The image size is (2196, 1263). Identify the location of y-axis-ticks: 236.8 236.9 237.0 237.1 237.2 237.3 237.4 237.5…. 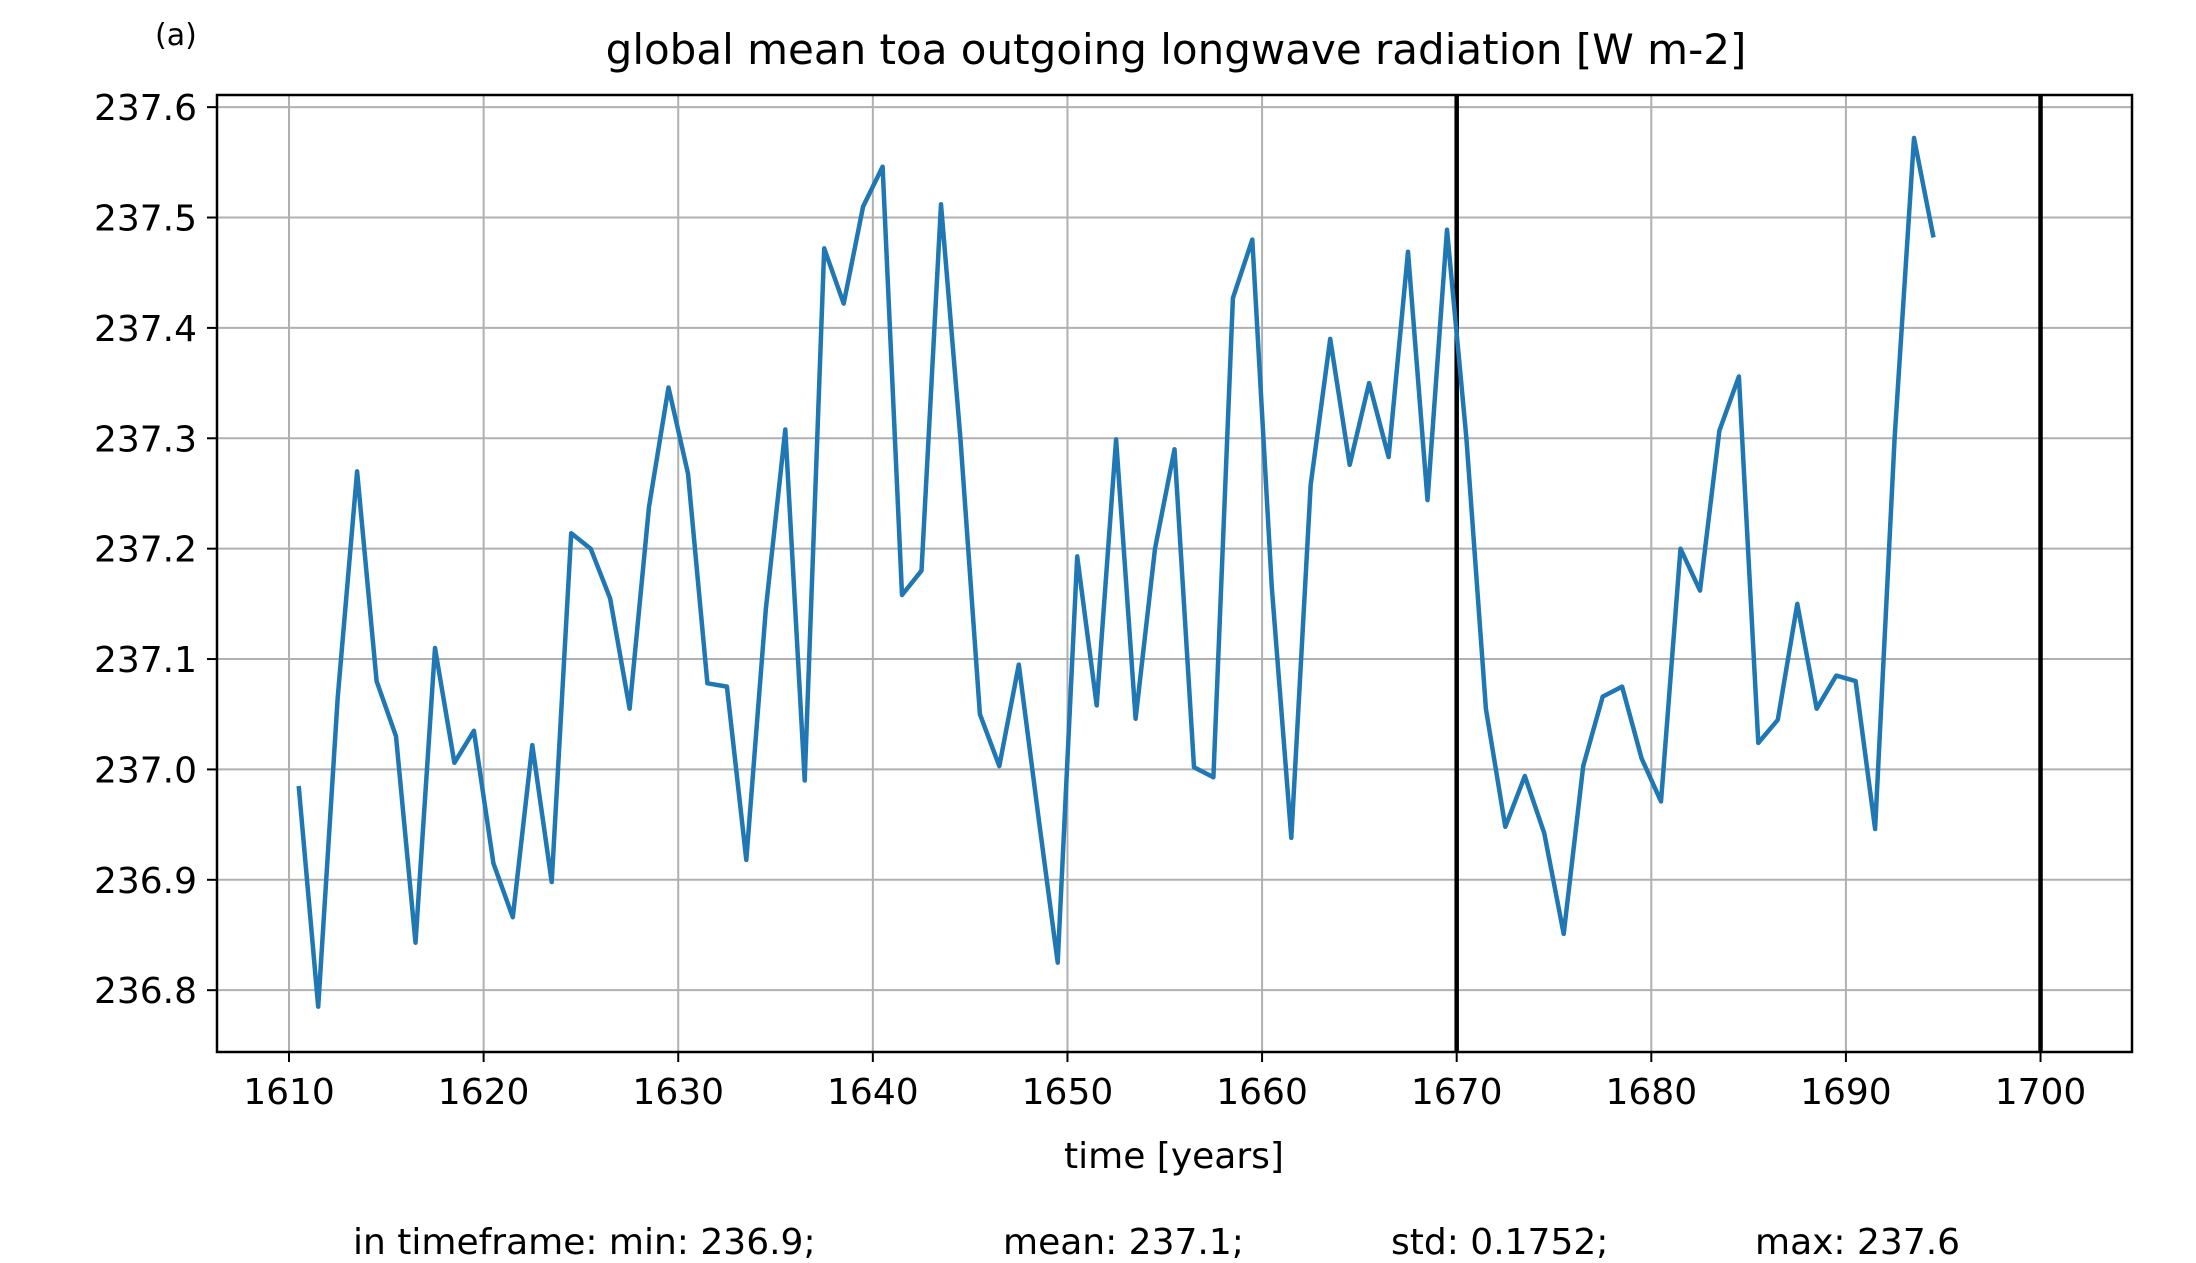
(155, 550).